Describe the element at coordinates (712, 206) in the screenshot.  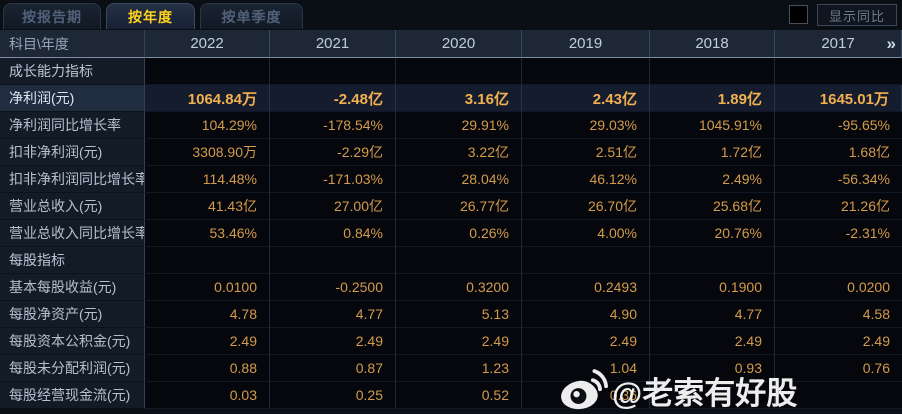
I see `cell-value: 25.68亿` at that location.